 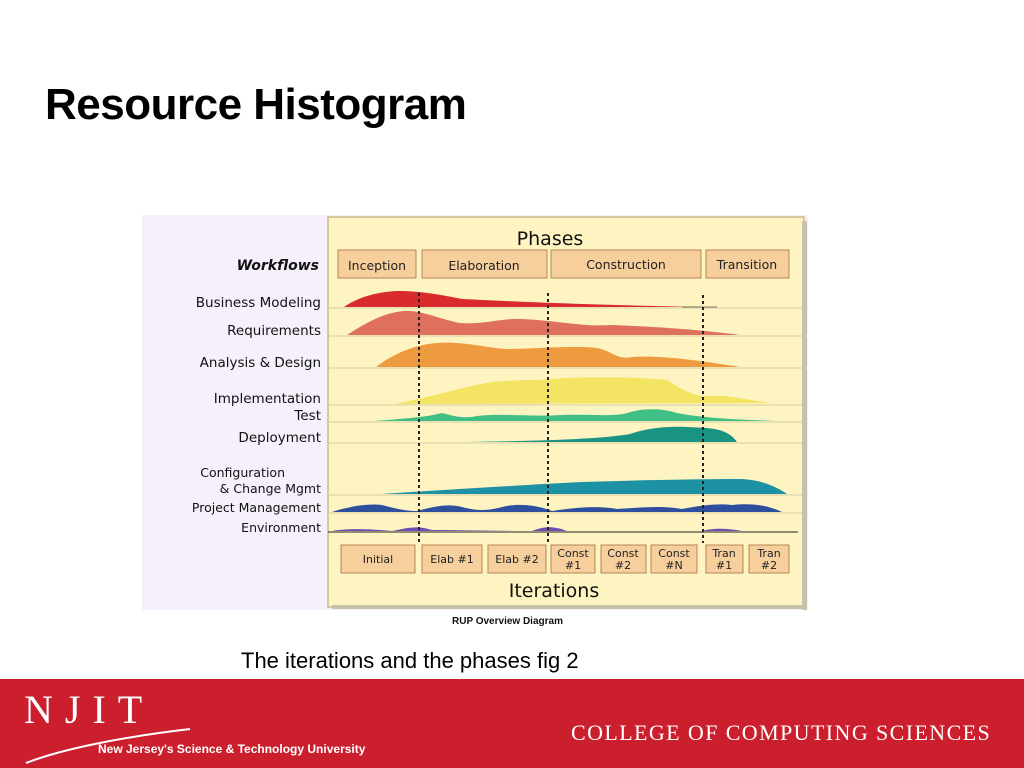 I want to click on workflows-label: Workflows, so click(x=278, y=266).